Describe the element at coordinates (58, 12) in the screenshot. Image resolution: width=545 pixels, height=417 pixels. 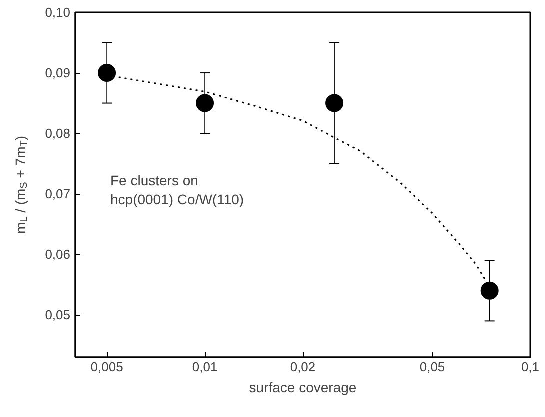
I see `y-tick-label: 0,10` at that location.